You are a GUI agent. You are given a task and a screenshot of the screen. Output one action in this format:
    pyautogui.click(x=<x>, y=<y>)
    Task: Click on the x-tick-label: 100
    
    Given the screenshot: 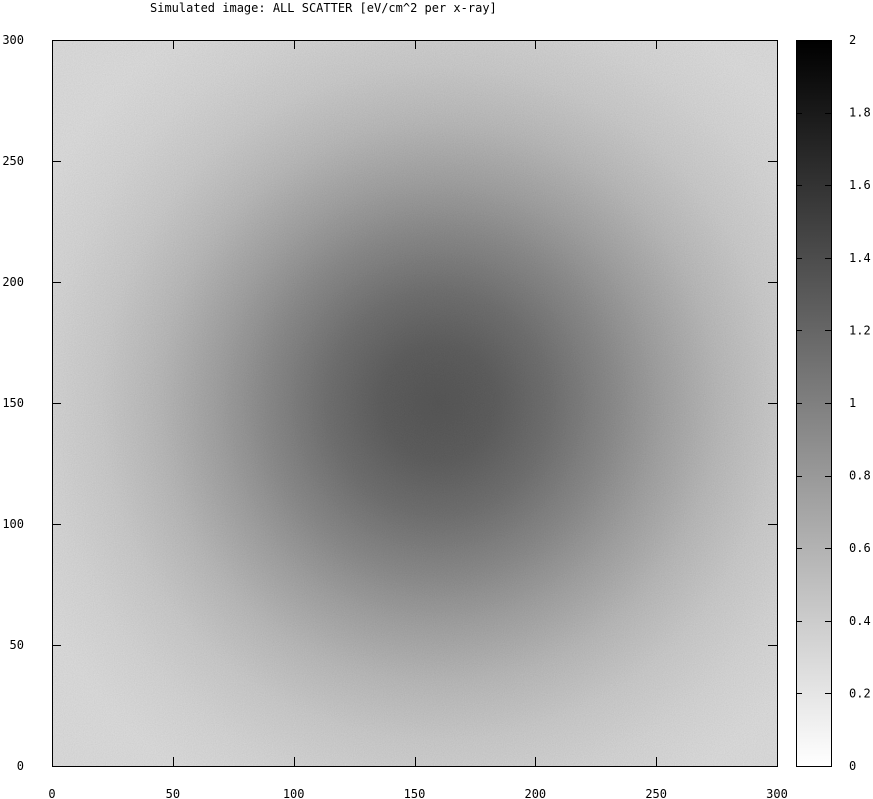 What is the action you would take?
    pyautogui.click(x=294, y=793)
    